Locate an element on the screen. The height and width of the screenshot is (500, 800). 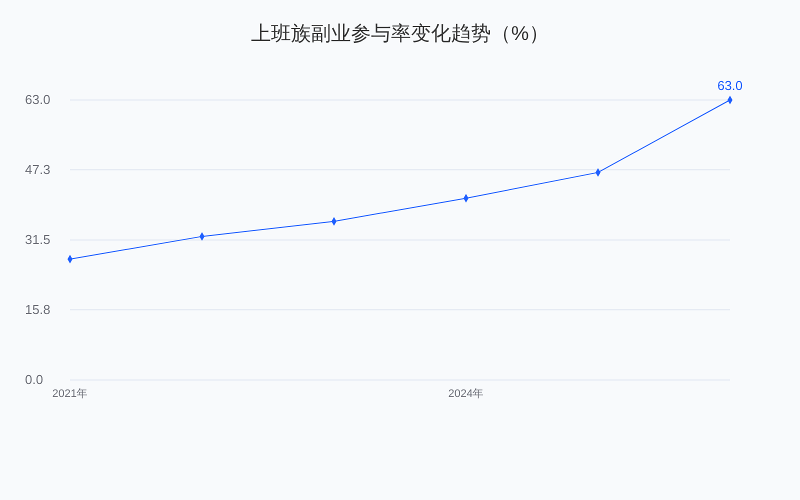
y-tick-label: 15.8 is located at coordinates (37, 309).